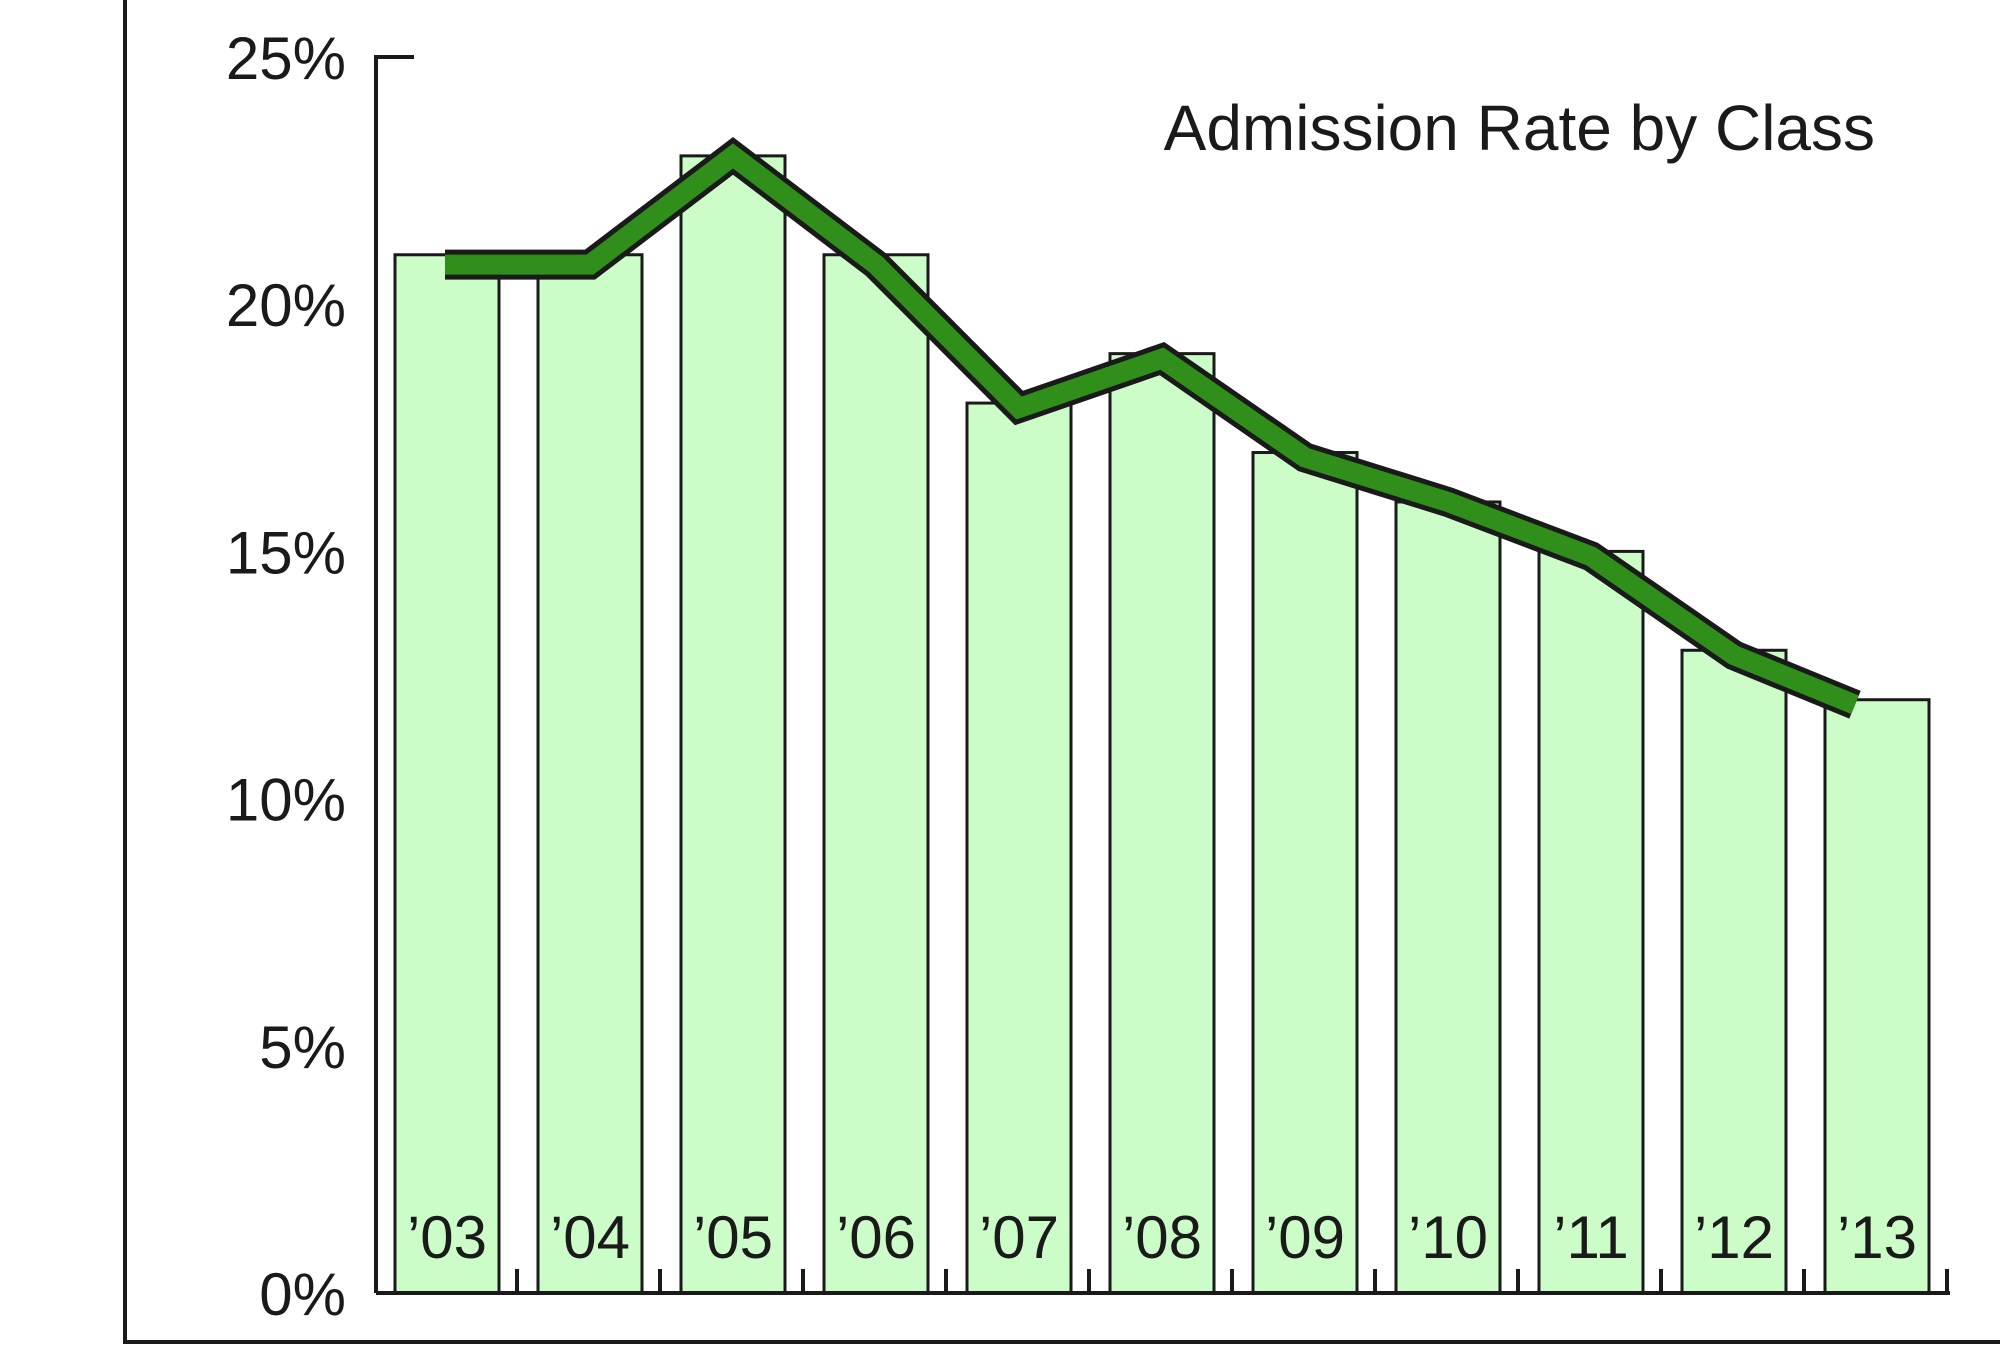  Describe the element at coordinates (302, 1047) in the screenshot. I see `y-tick-label-1: 5%` at that location.